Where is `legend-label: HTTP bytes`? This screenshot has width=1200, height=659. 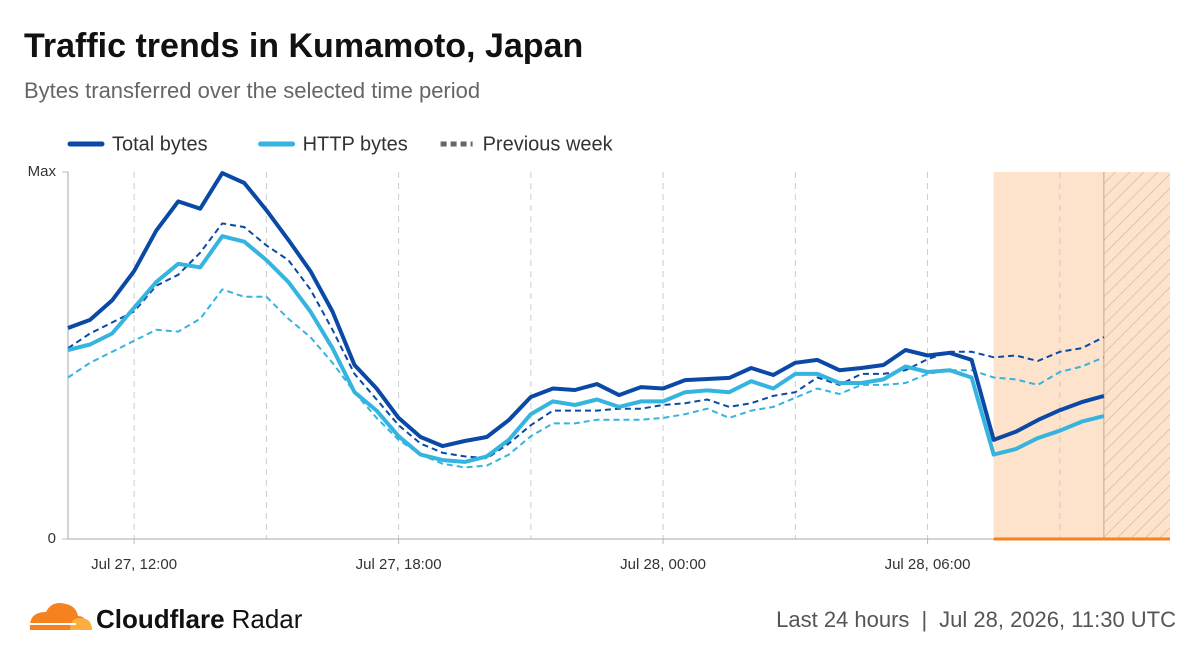 legend-label: HTTP bytes is located at coordinates (355, 144).